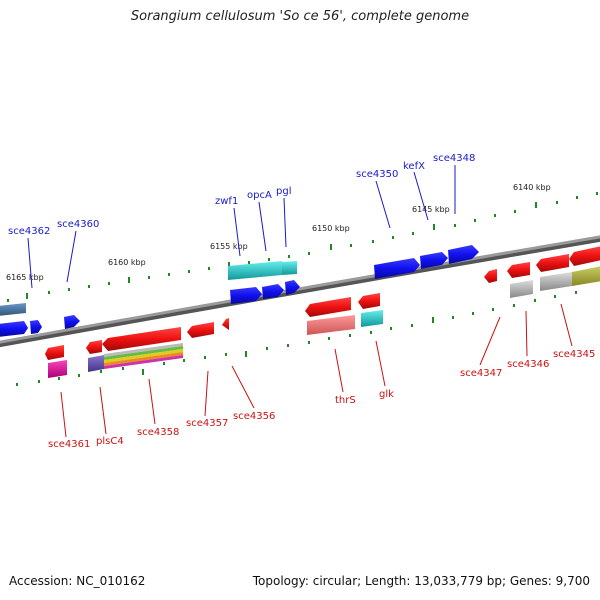  Describe the element at coordinates (481, 373) in the screenshot. I see `gene-label-sce4347: sce4347` at that location.